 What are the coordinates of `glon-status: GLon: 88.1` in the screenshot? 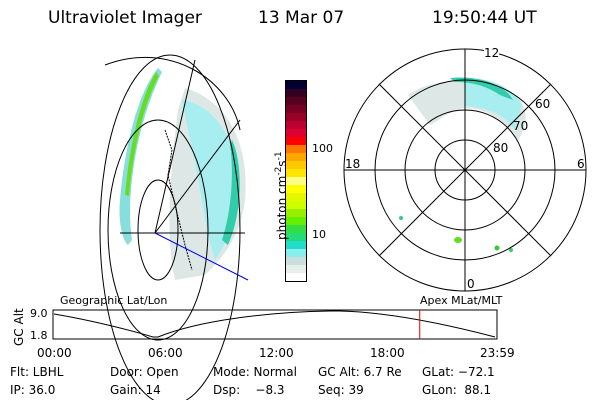 It's located at (457, 390).